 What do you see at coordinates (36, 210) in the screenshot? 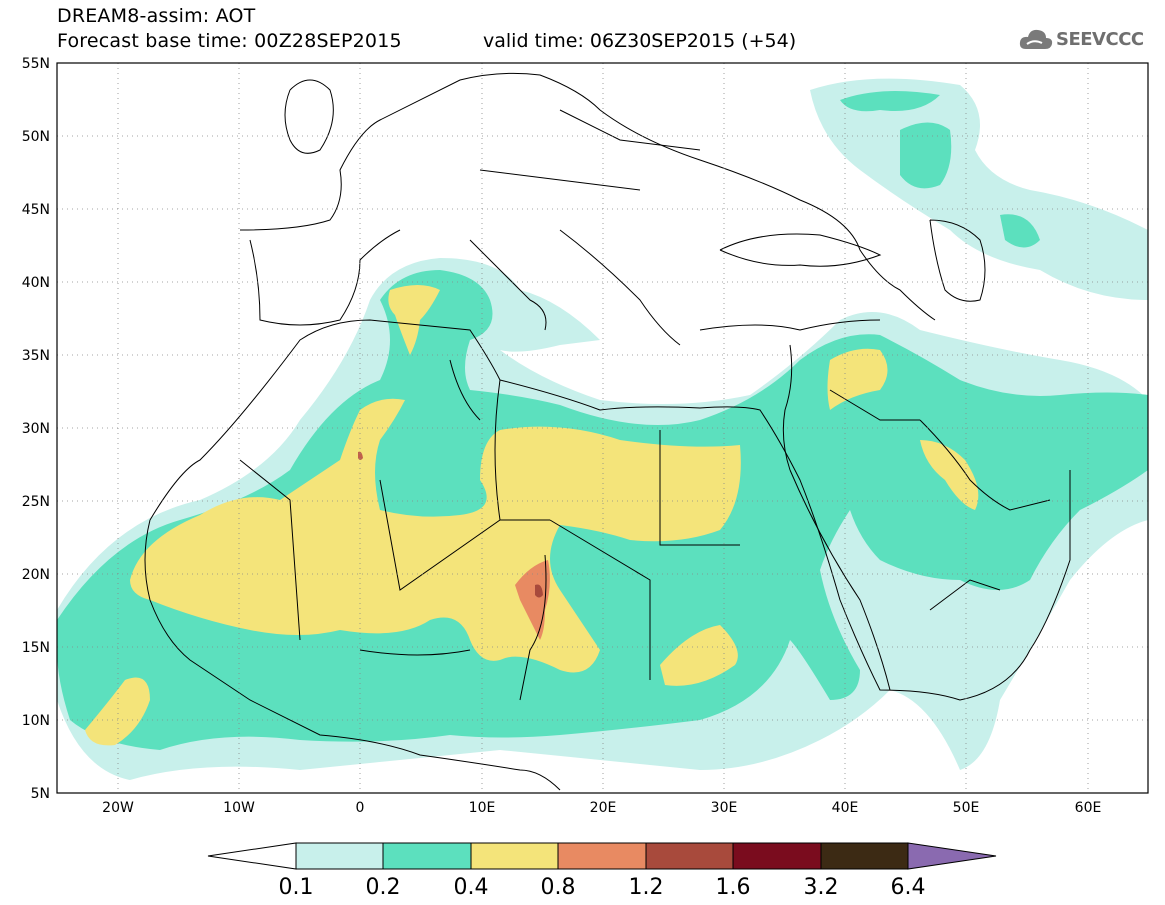
I see `lat-tick-45N: 45N` at bounding box center [36, 210].